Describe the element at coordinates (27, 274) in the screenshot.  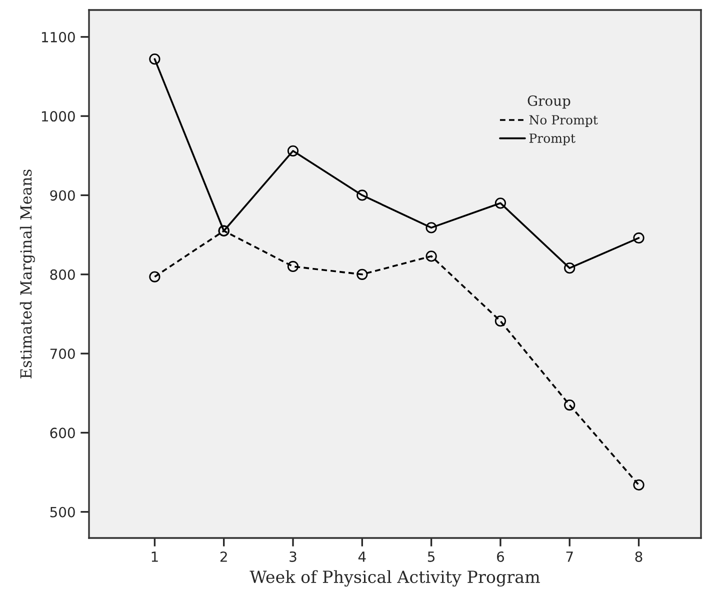
I see `y-axis-title: Estimated Marginal Means` at that location.